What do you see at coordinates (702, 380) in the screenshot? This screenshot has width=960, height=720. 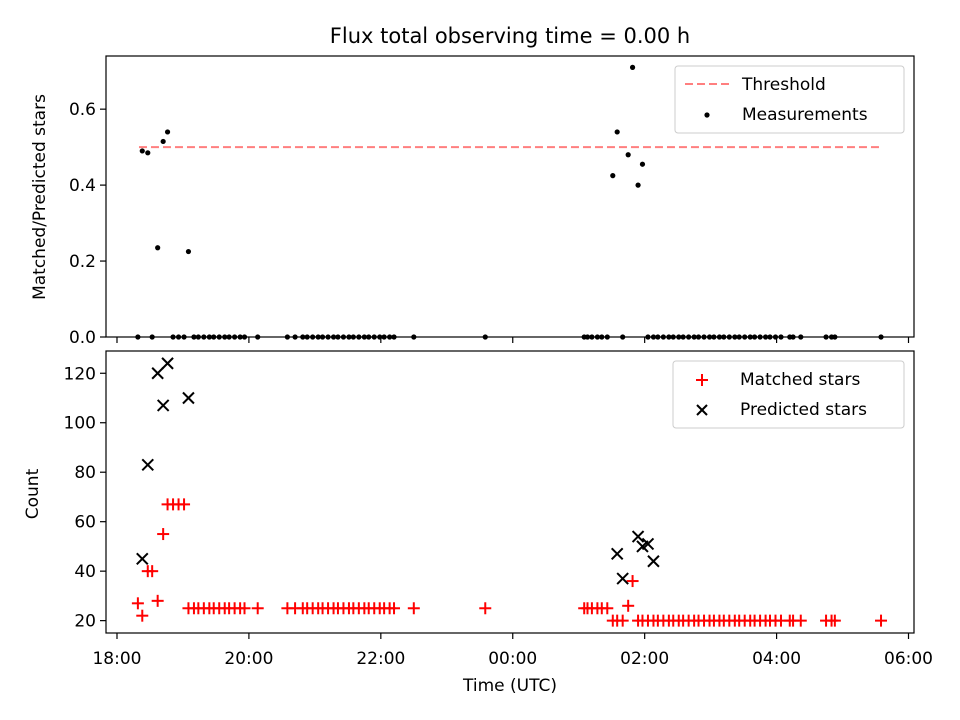 I see `matched-legend-plus-icon` at bounding box center [702, 380].